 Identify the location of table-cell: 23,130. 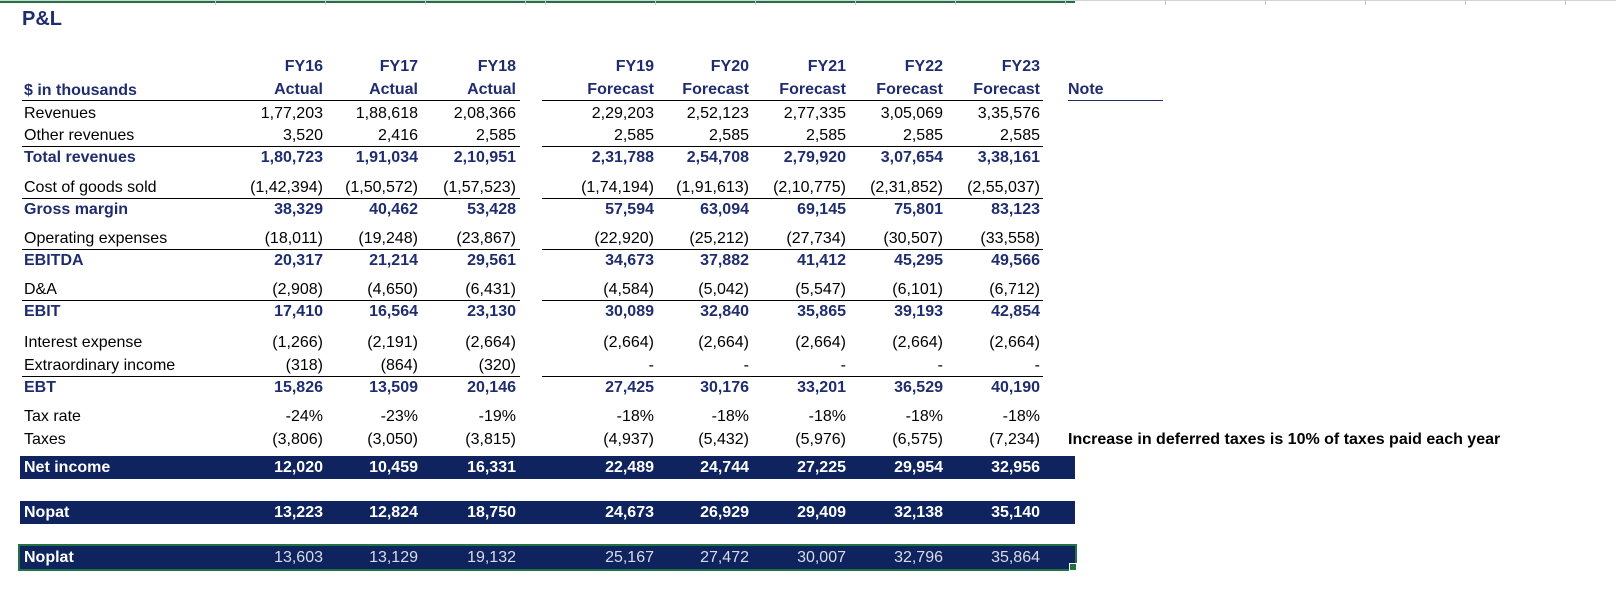
(491, 311).